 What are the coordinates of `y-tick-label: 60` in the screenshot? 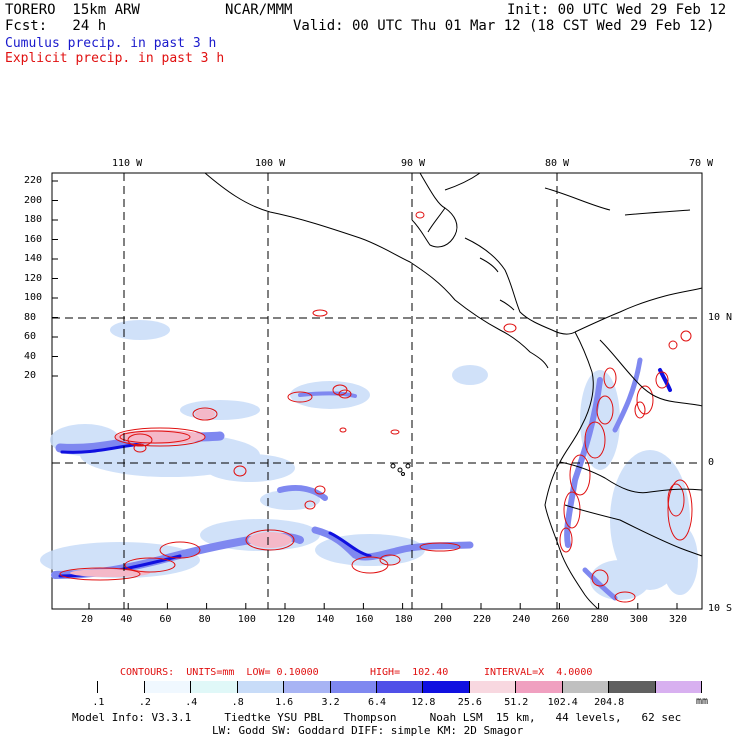 It's located at (30, 336).